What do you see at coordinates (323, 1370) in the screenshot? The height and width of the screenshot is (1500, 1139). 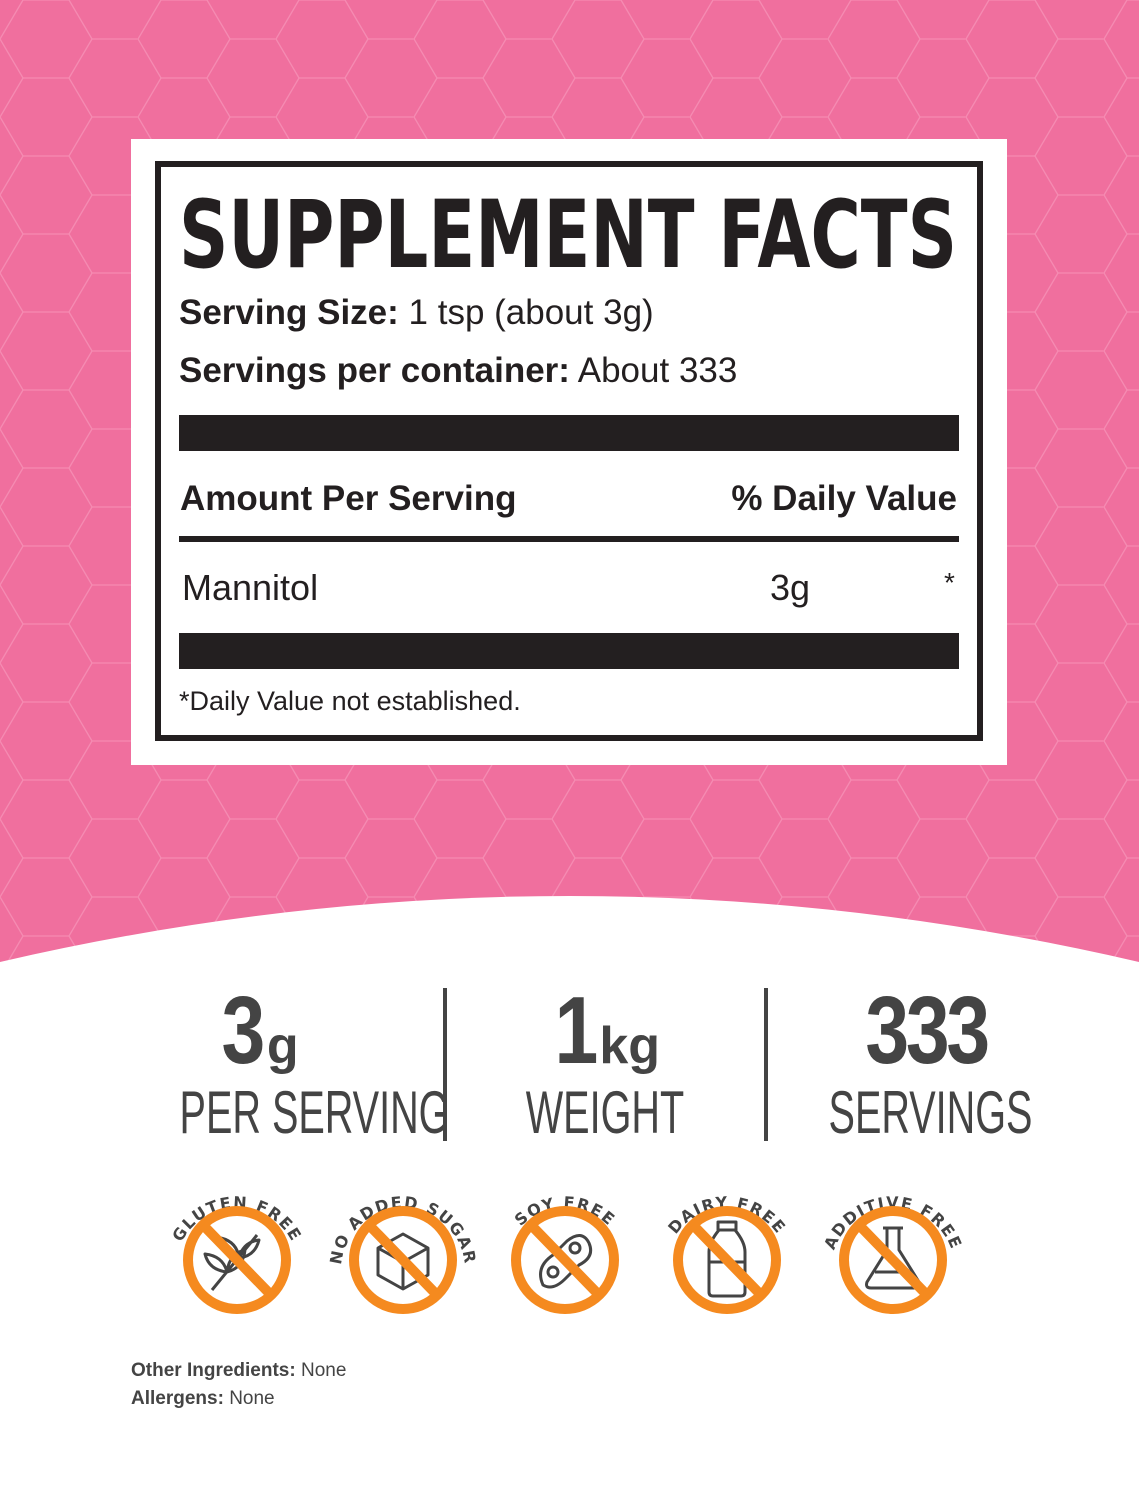 I see `other-ingredients-value: None` at bounding box center [323, 1370].